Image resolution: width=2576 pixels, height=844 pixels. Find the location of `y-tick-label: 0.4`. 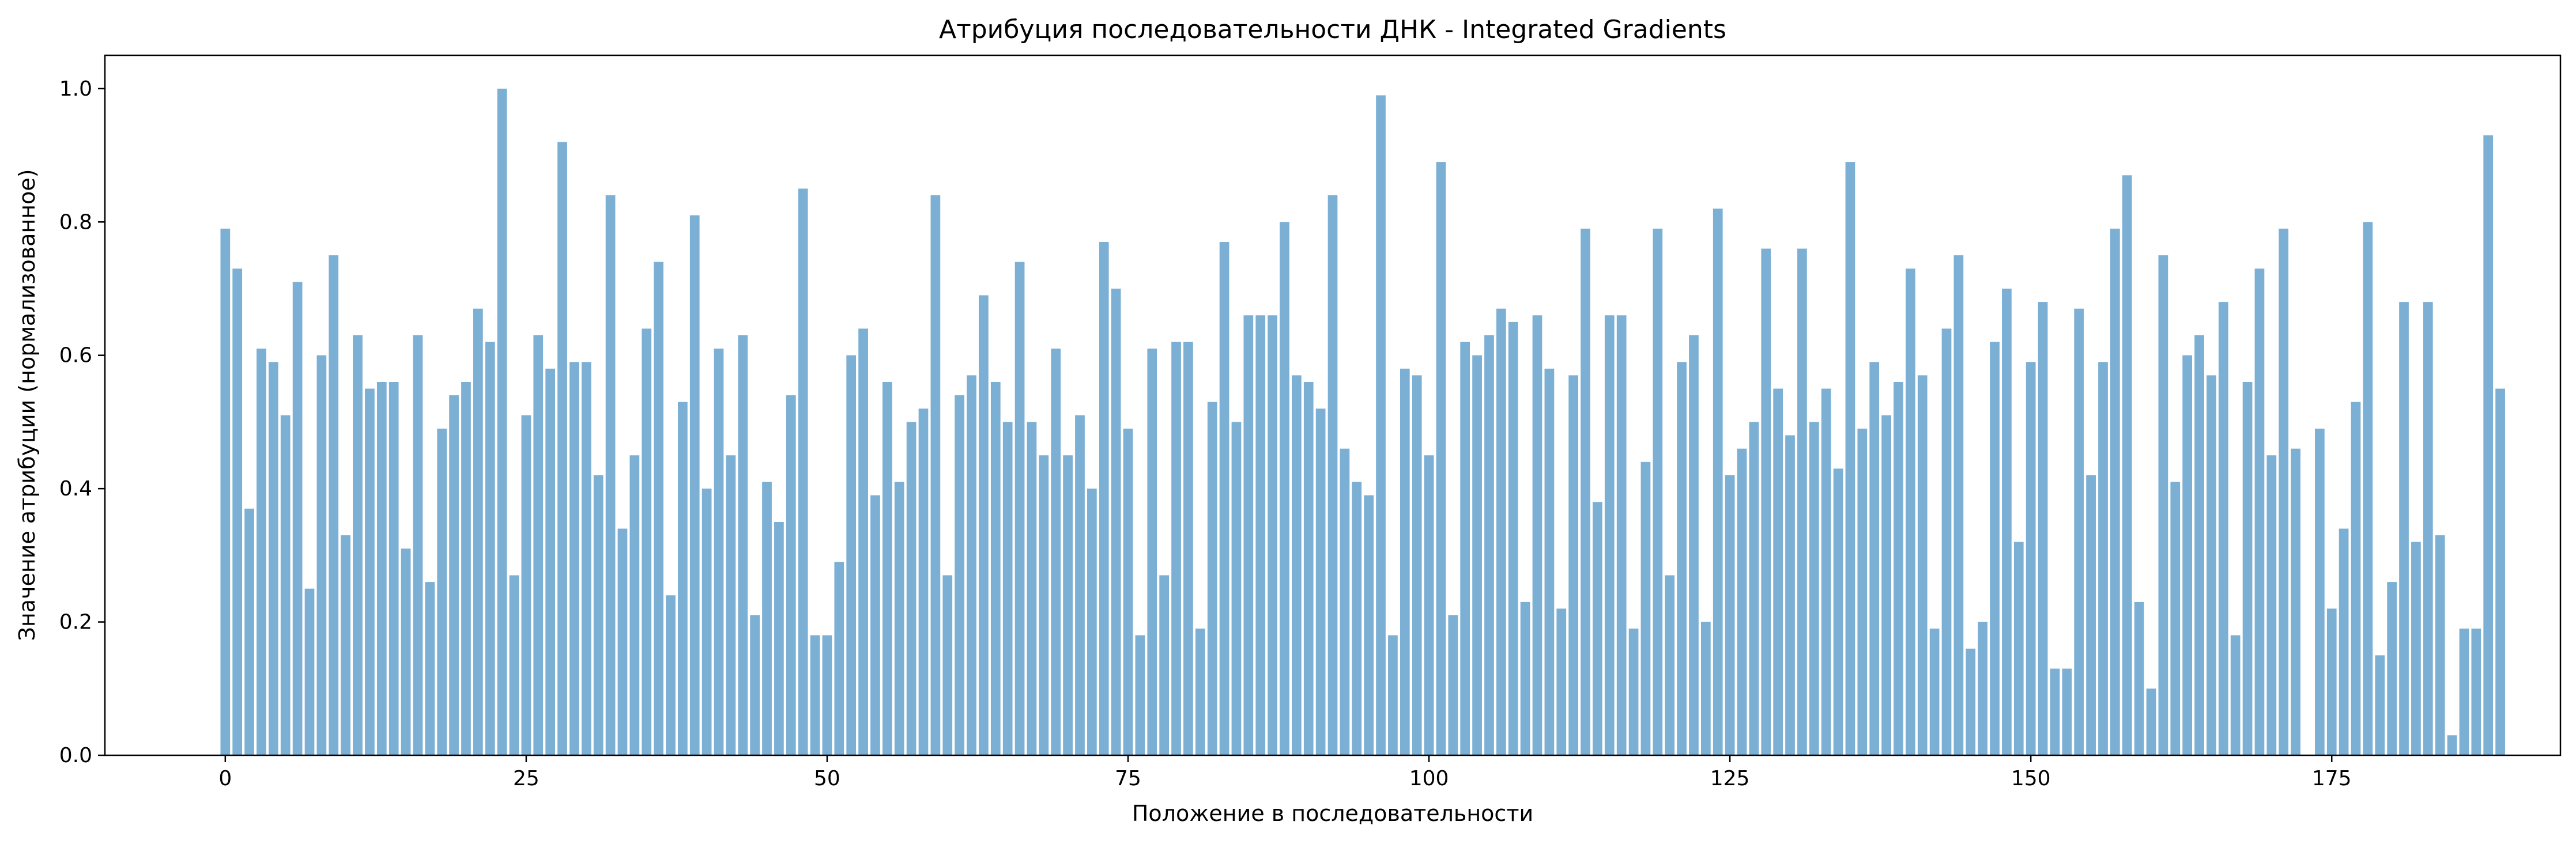

y-tick-label: 0.4 is located at coordinates (75, 489).